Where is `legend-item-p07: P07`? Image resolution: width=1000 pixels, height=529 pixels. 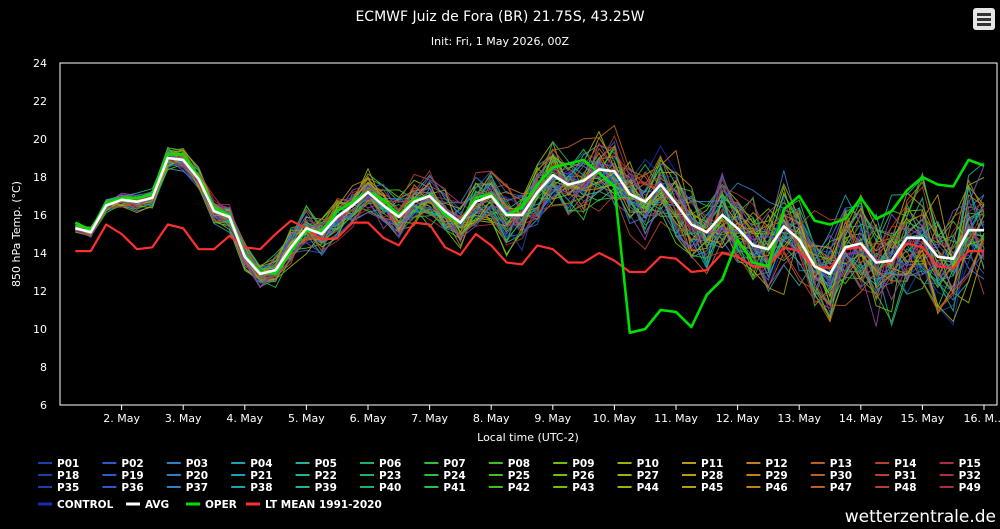 legend-item-p07: P07 is located at coordinates (454, 464).